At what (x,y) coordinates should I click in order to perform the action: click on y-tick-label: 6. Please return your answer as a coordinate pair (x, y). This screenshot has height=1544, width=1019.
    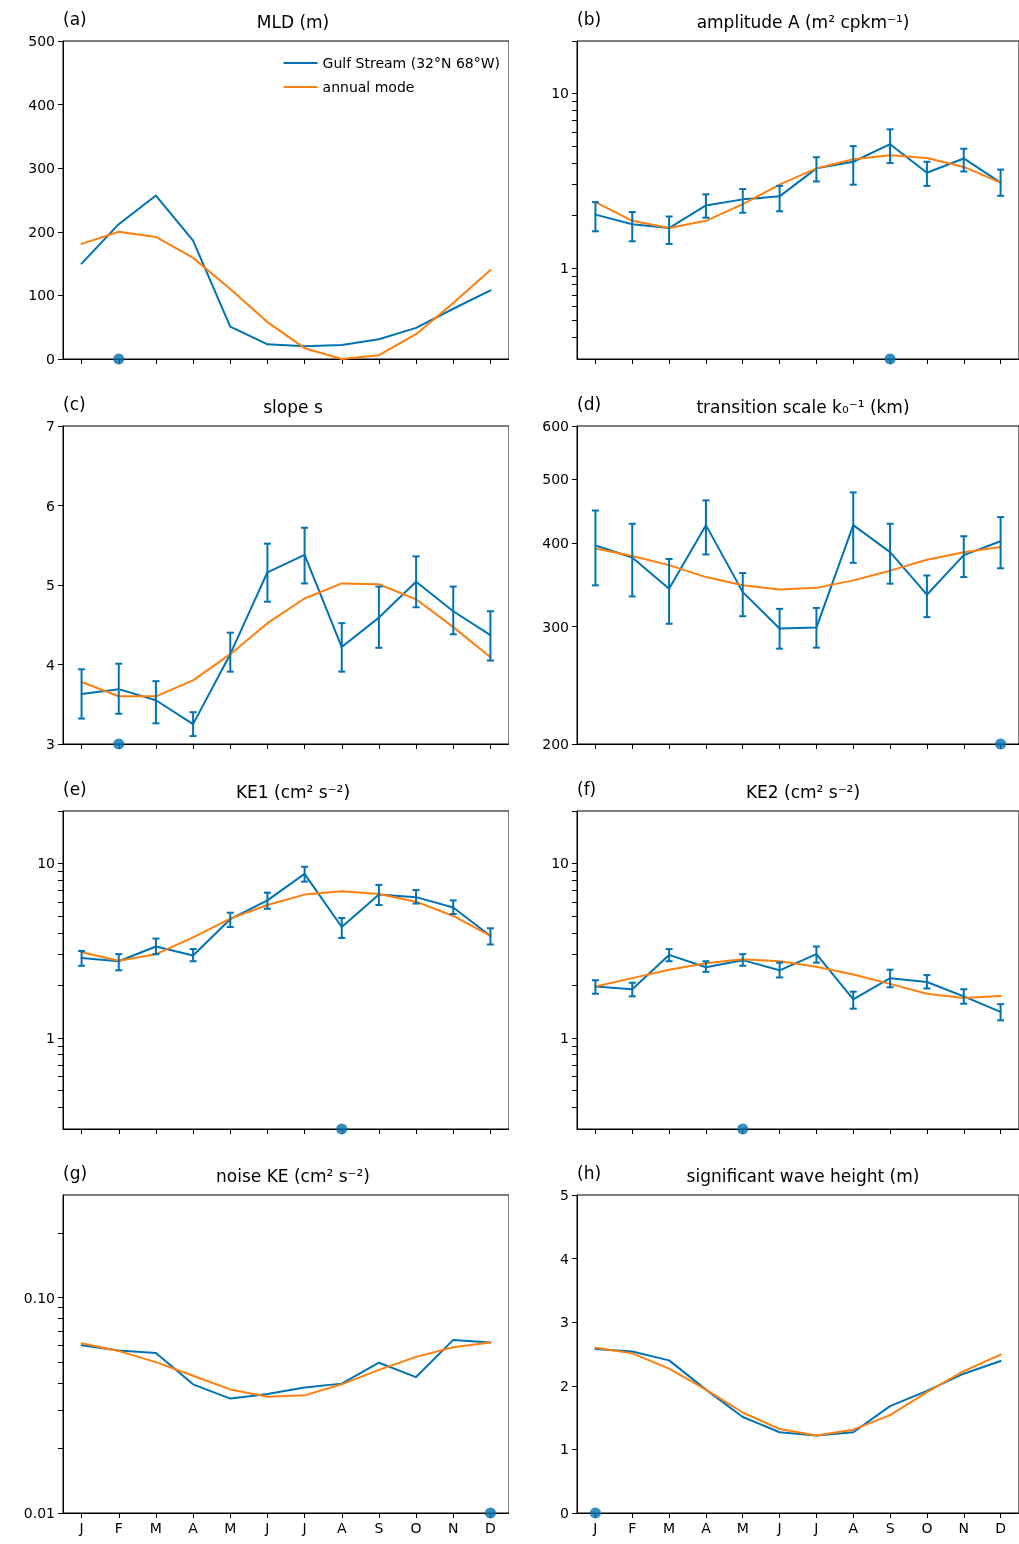
    Looking at the image, I should click on (51, 505).